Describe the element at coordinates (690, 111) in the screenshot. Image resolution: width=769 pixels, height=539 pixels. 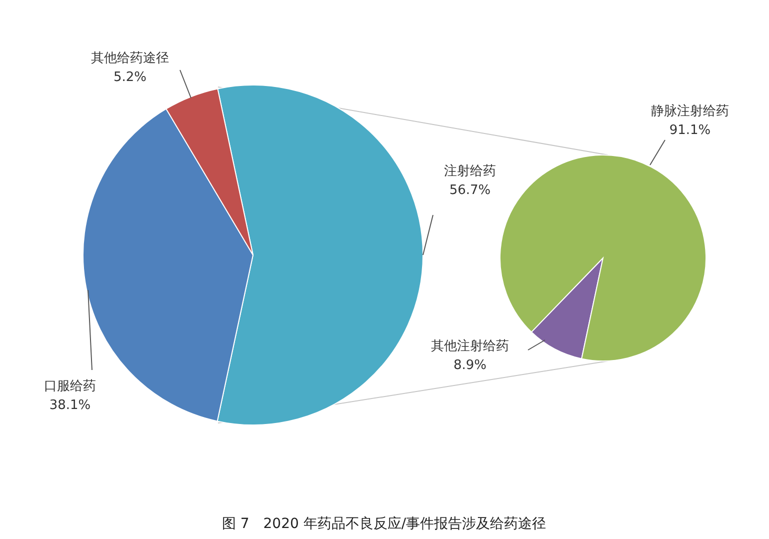
I see `slice-label: 静脉注射给药` at that location.